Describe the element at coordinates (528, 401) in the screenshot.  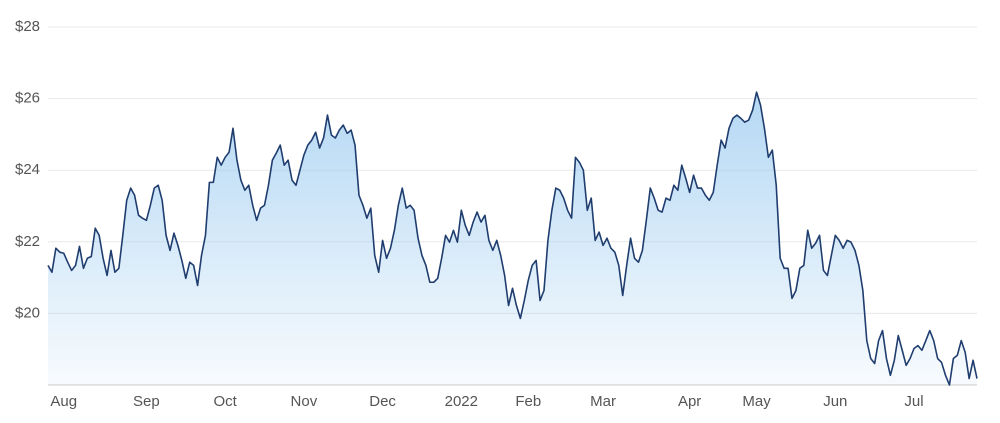
I see `x-tick-label: Feb` at that location.